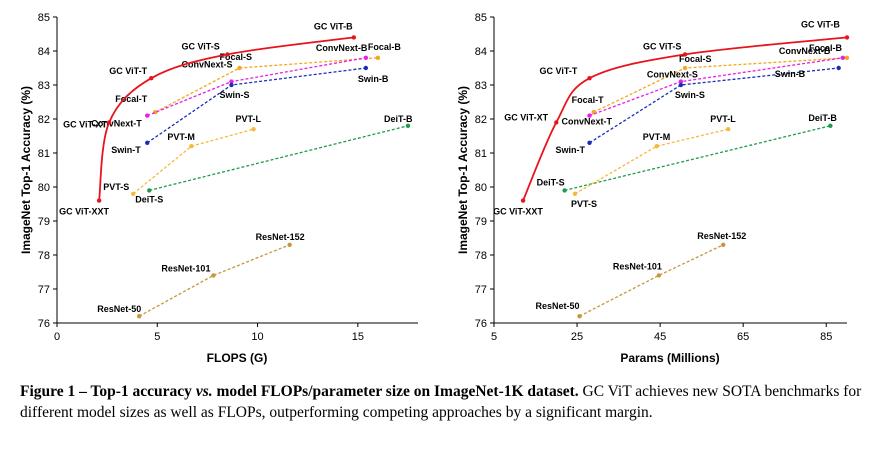  I want to click on flops-y-tick-label-85: 85, so click(44, 18).